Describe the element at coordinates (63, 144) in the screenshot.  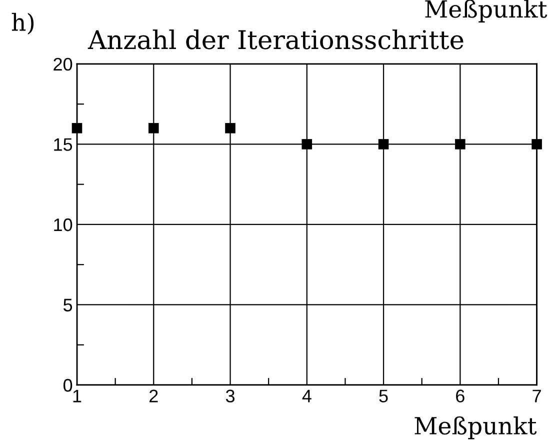
I see `y-tick-label: 15` at that location.